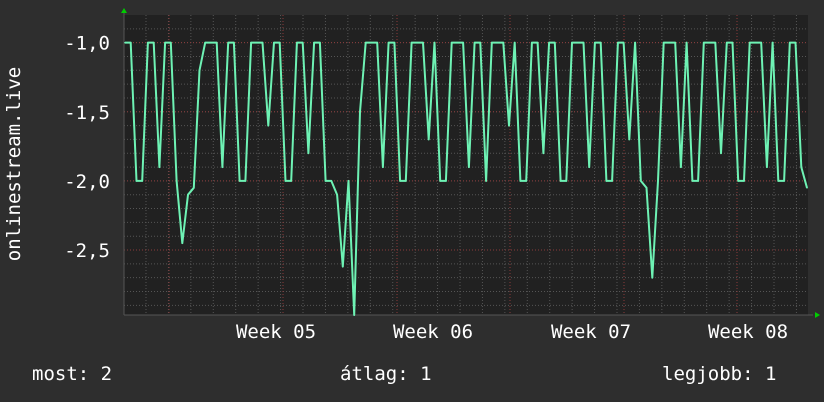 This screenshot has height=402, width=824. Describe the element at coordinates (87, 251) in the screenshot. I see `y-tick-label: -2,5` at that location.